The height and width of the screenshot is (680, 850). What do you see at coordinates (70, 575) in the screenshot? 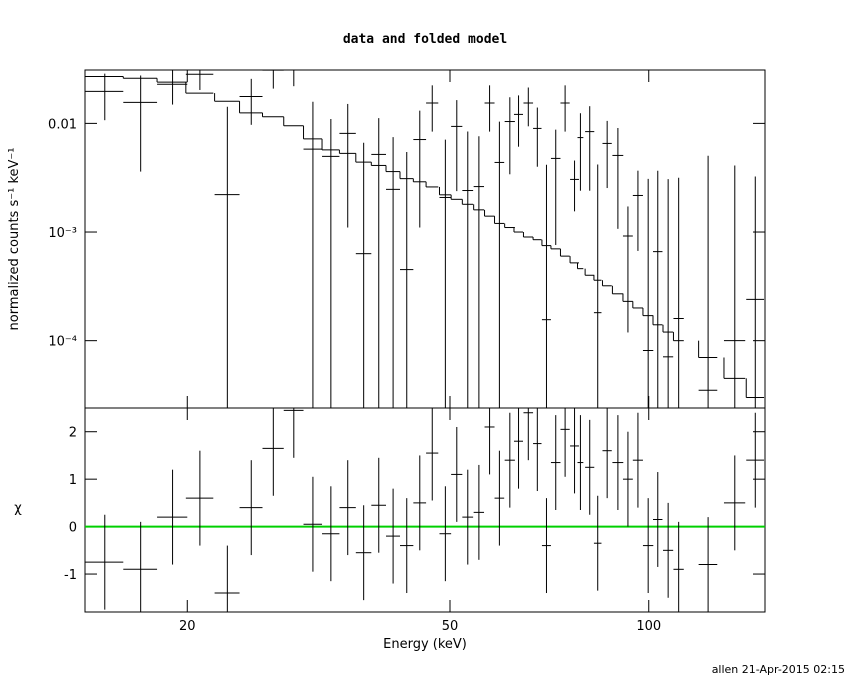
I see `y2-tick-label: -1` at bounding box center [70, 575].